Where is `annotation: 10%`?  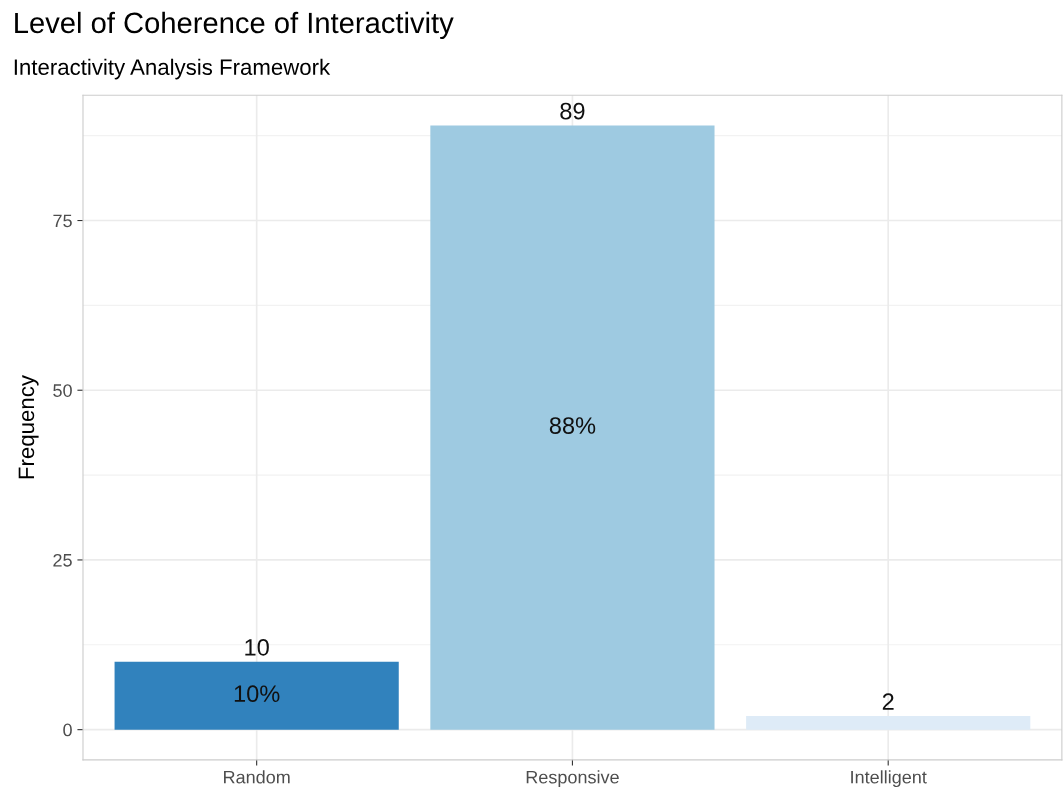 annotation: 10% is located at coordinates (257, 694).